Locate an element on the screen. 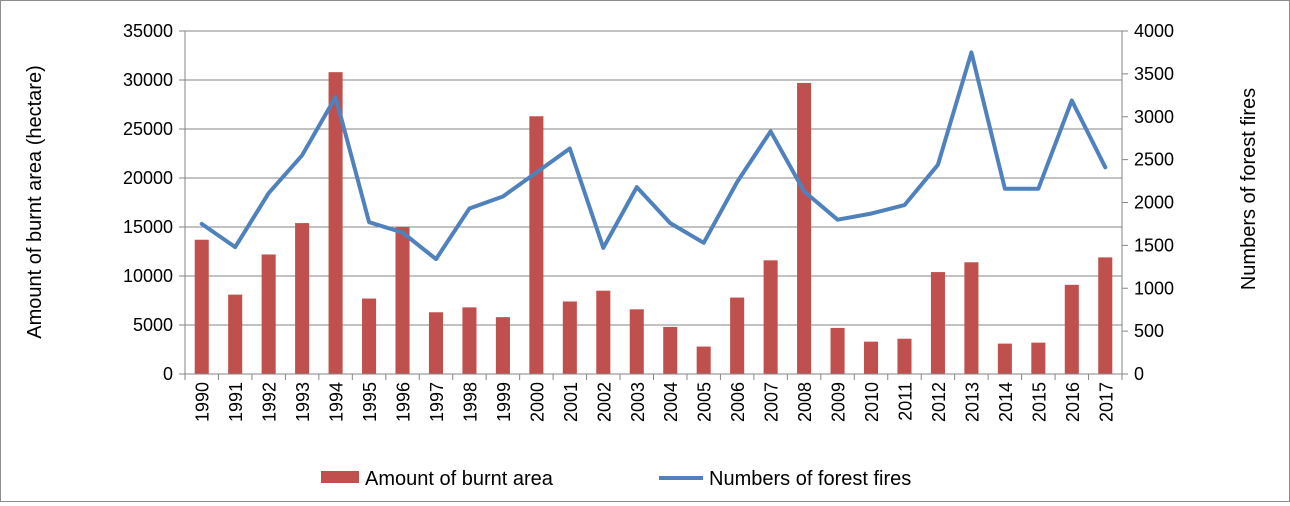 The width and height of the screenshot is (1290, 506). x-tick-label: 1993 is located at coordinates (303, 402).